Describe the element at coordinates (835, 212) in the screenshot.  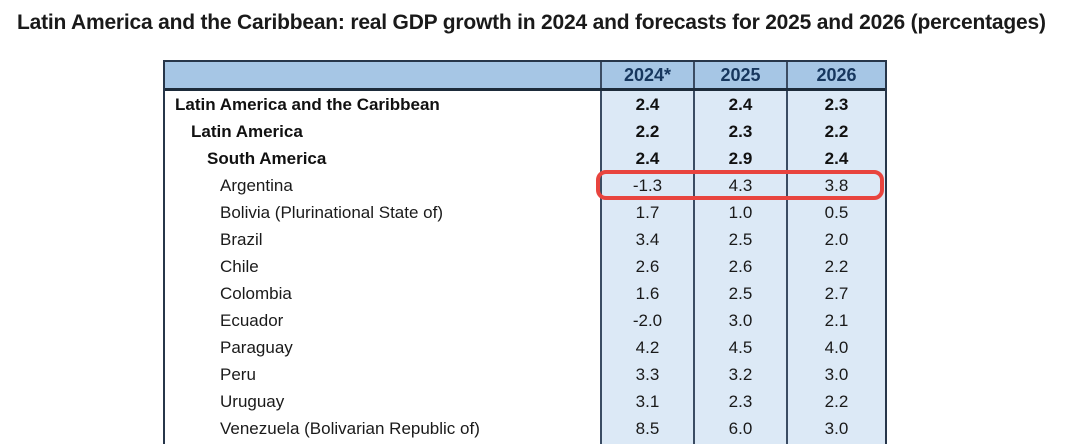
I see `value-2026: 0.5` at that location.